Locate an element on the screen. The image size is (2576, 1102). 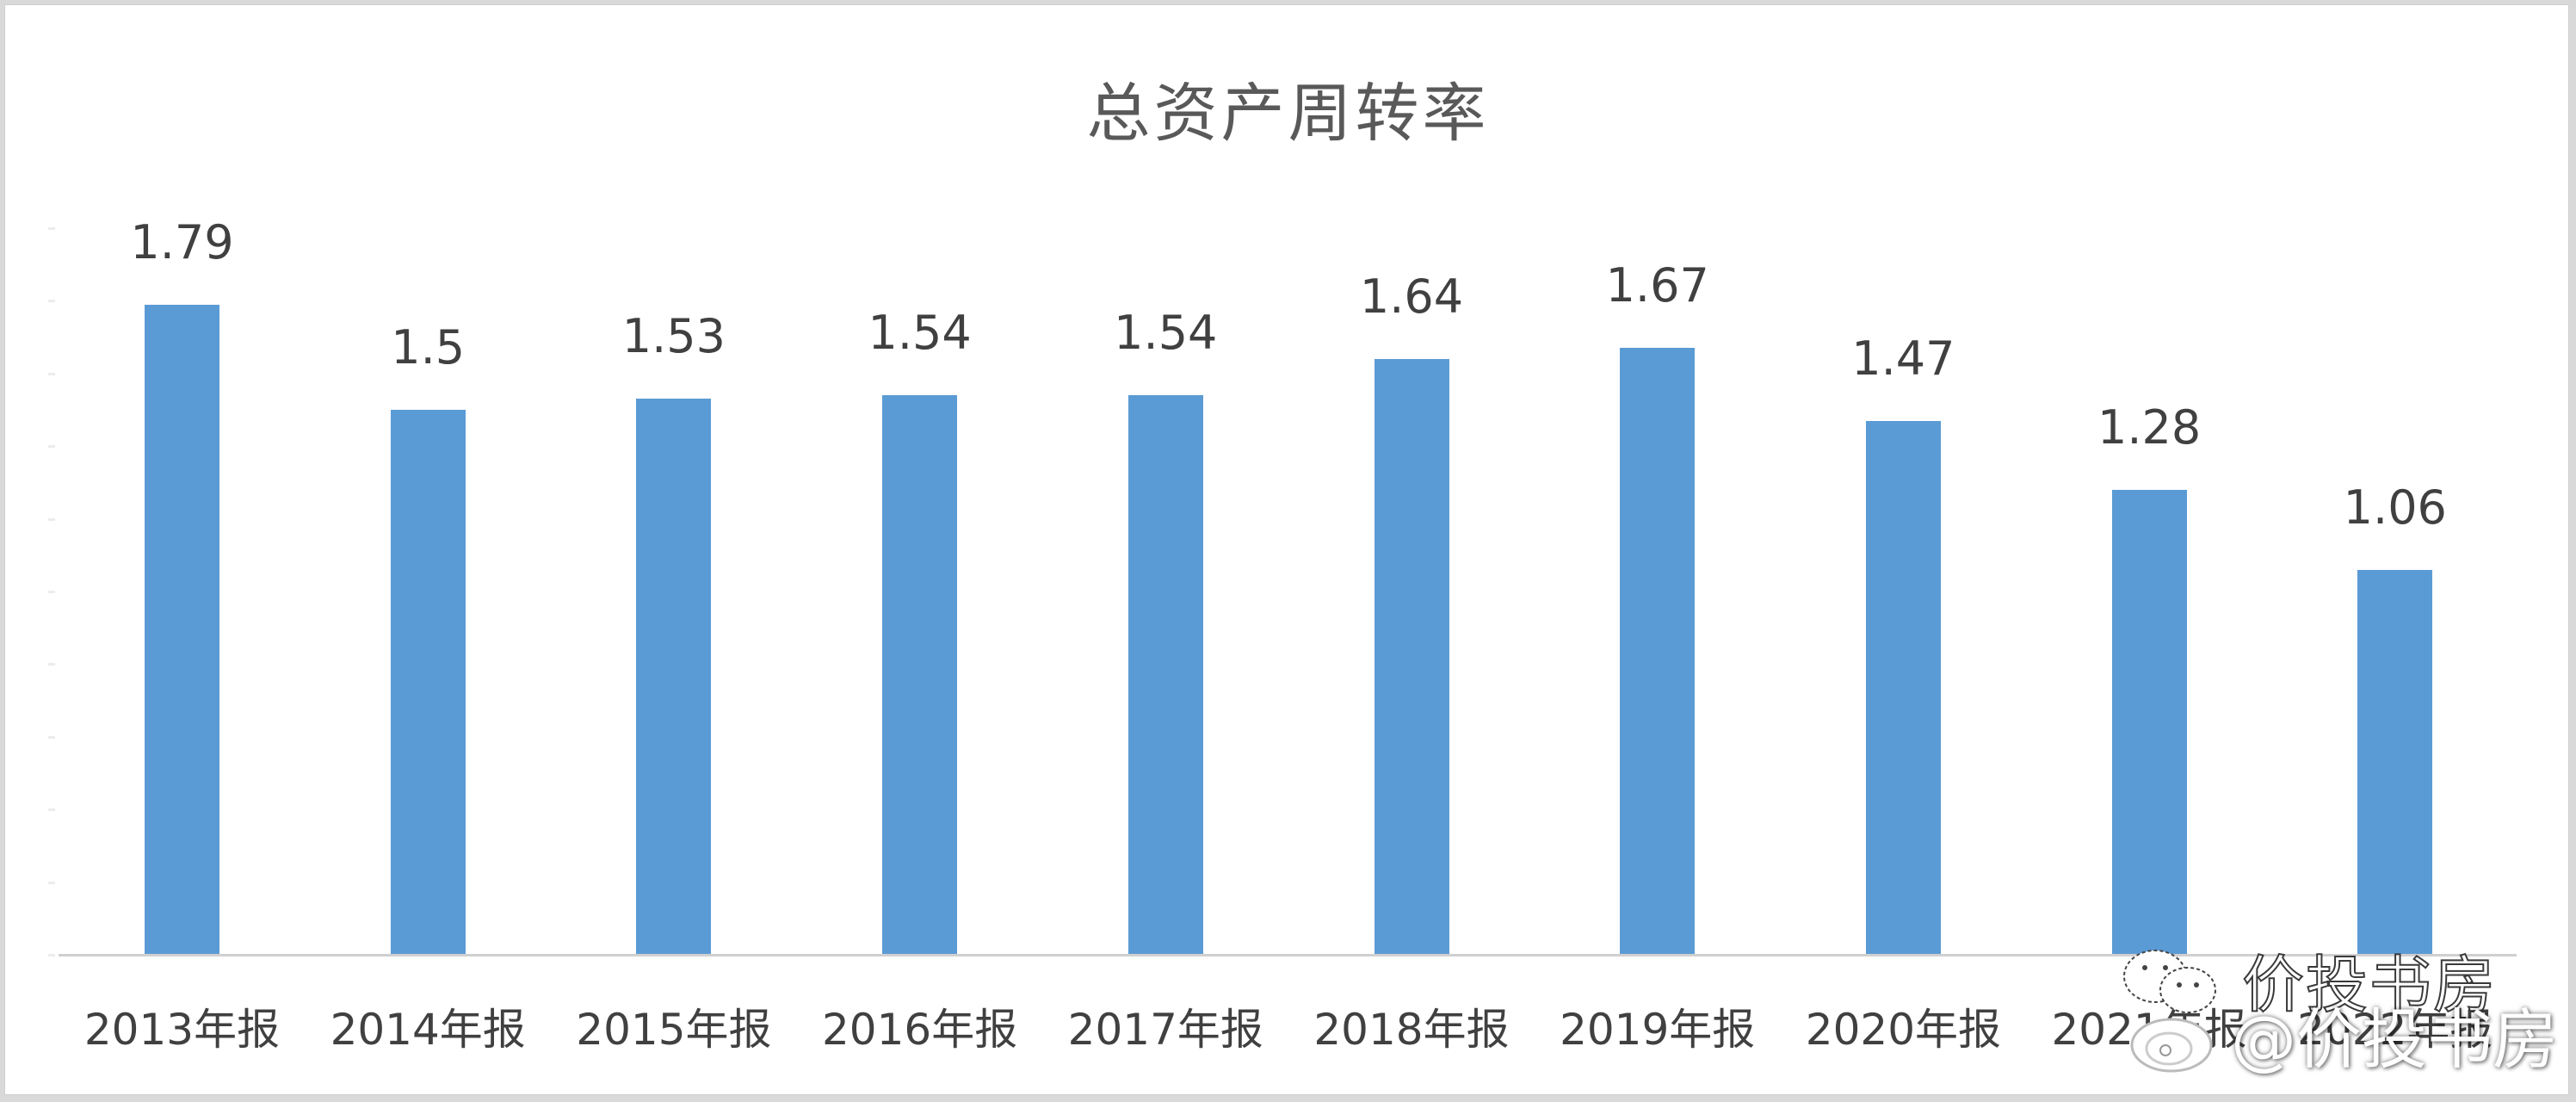
bar-value-label: 1.5 is located at coordinates (428, 348).